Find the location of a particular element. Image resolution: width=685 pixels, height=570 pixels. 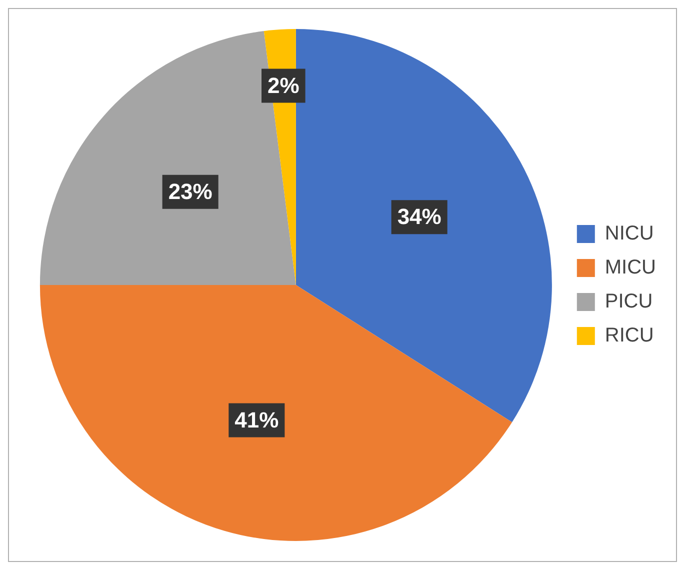

legend-label: NICU is located at coordinates (629, 233).